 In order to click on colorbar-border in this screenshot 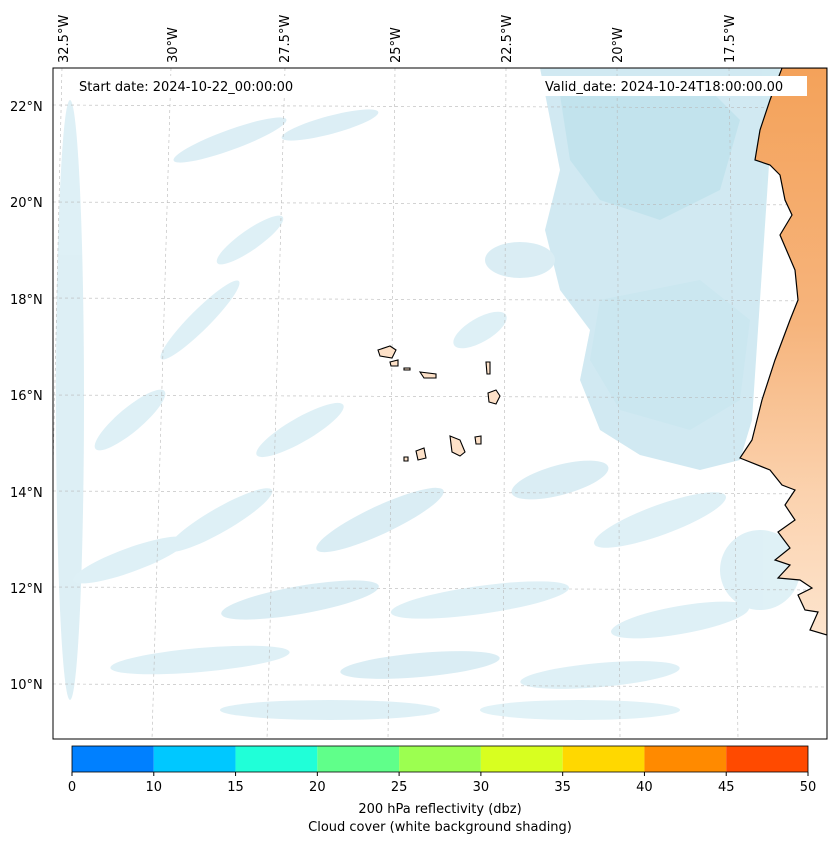, I will do `click(440, 759)`.